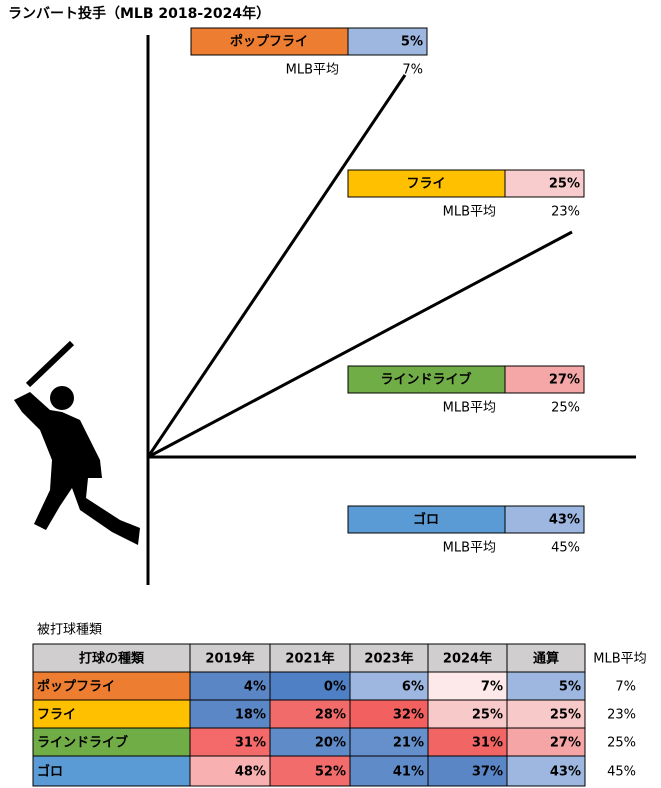 This screenshot has width=661, height=788. I want to click on mlb-cell: 25%, so click(621, 743).